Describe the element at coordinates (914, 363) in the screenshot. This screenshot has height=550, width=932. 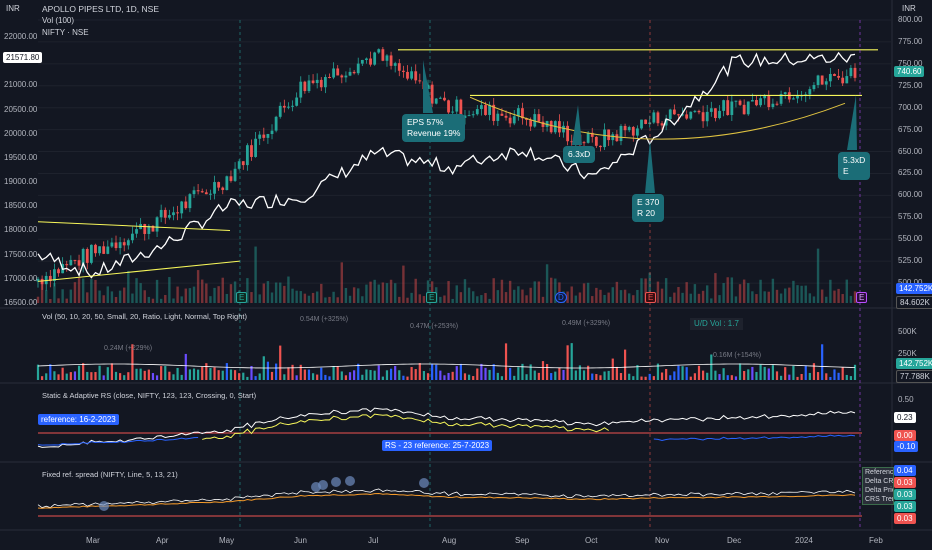
I see `volume-pane-tag: 142.752K` at that location.